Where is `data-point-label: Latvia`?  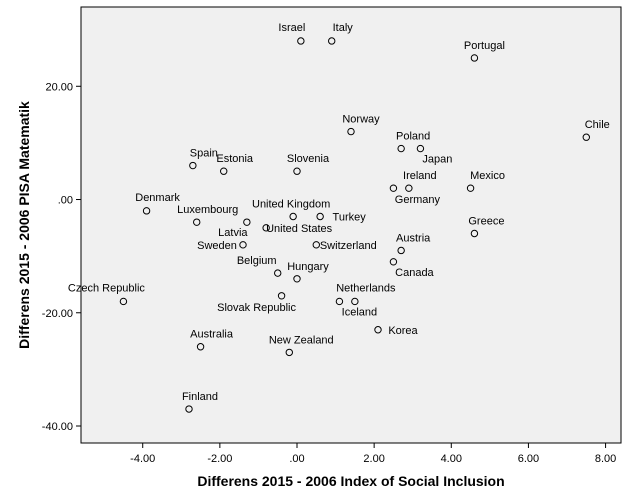
data-point-label: Latvia is located at coordinates (233, 233).